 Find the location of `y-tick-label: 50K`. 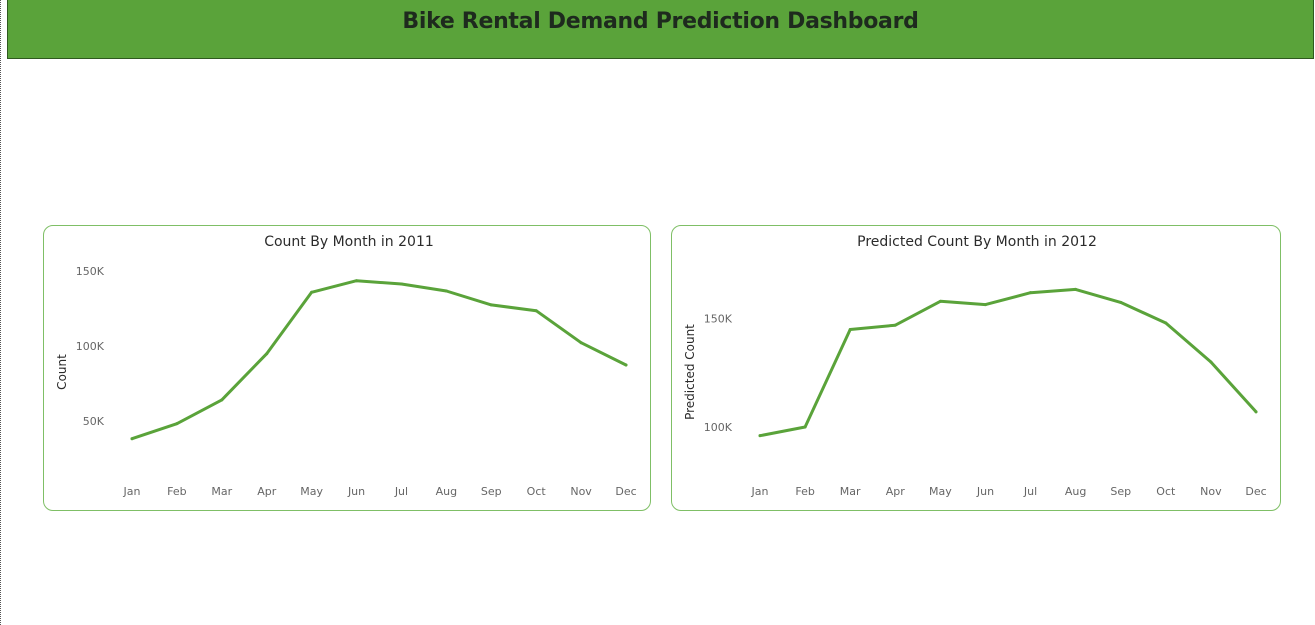

y-tick-label: 50K is located at coordinates (94, 421).